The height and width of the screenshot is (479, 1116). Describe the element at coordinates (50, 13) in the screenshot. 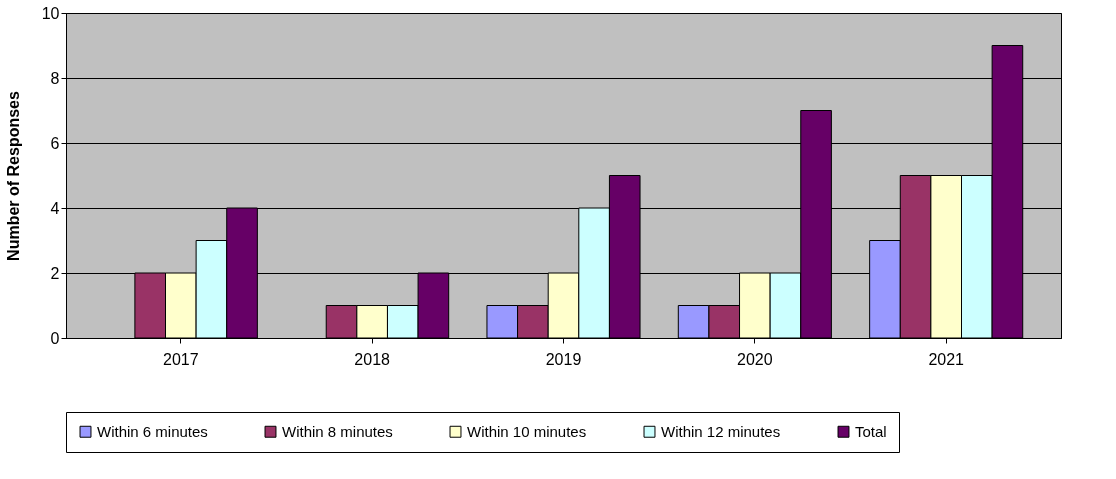

I see `y-tick-label: 10` at that location.